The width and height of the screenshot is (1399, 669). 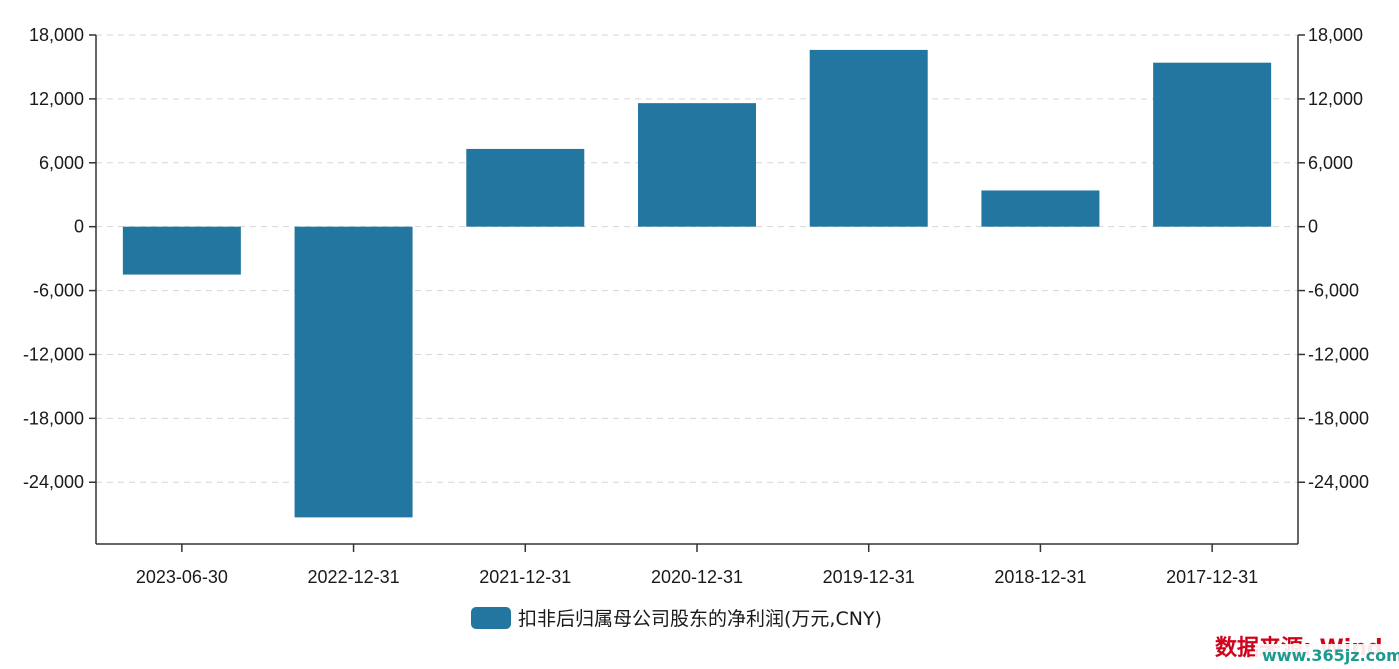 I want to click on watermark-background, so click(x=1325, y=655).